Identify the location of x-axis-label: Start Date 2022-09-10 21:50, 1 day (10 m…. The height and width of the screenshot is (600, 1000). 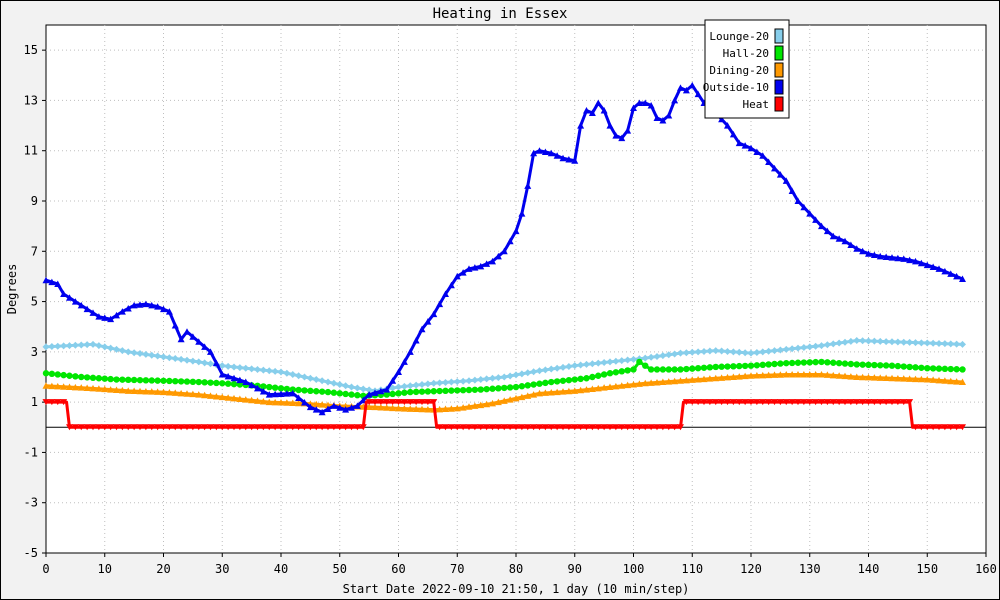
(516, 589).